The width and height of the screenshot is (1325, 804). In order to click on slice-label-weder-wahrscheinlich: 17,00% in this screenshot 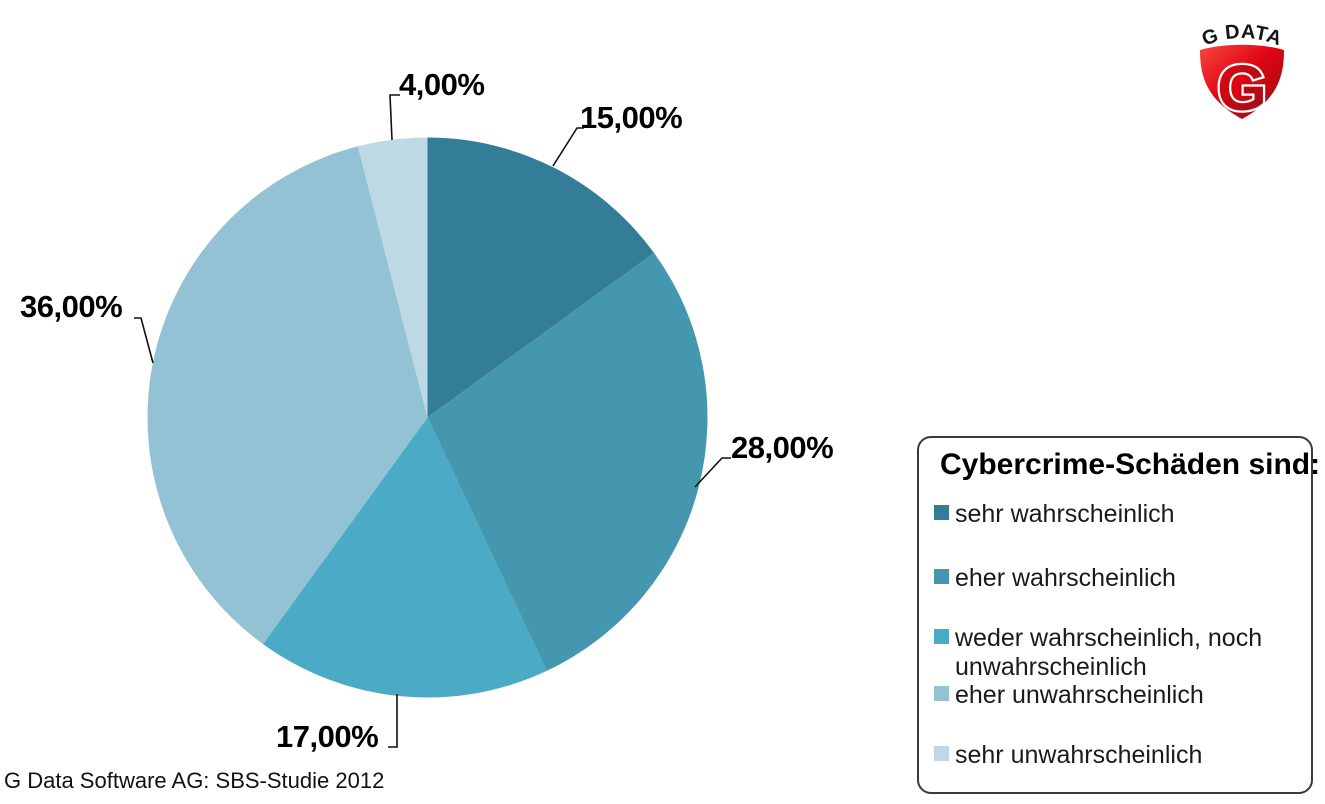, I will do `click(327, 736)`.